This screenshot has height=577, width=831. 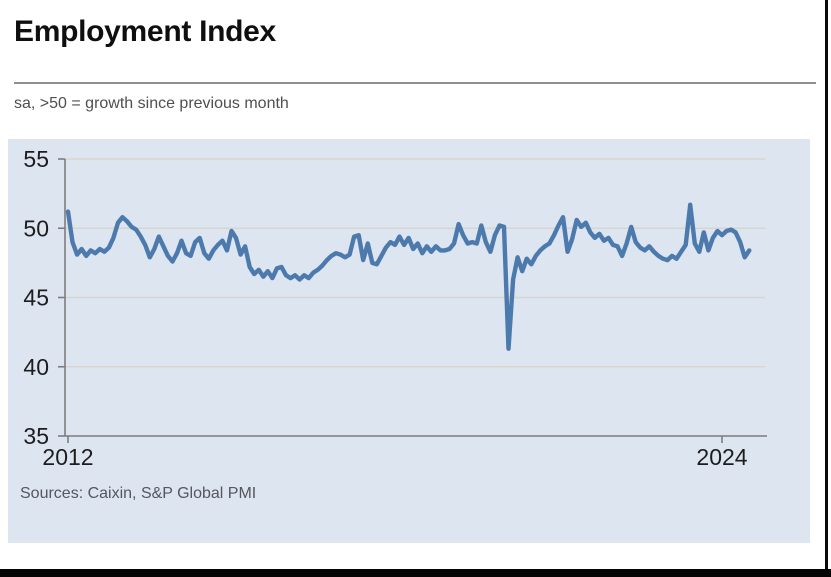 I want to click on x-axis-label-2012: 2012, so click(x=67, y=457).